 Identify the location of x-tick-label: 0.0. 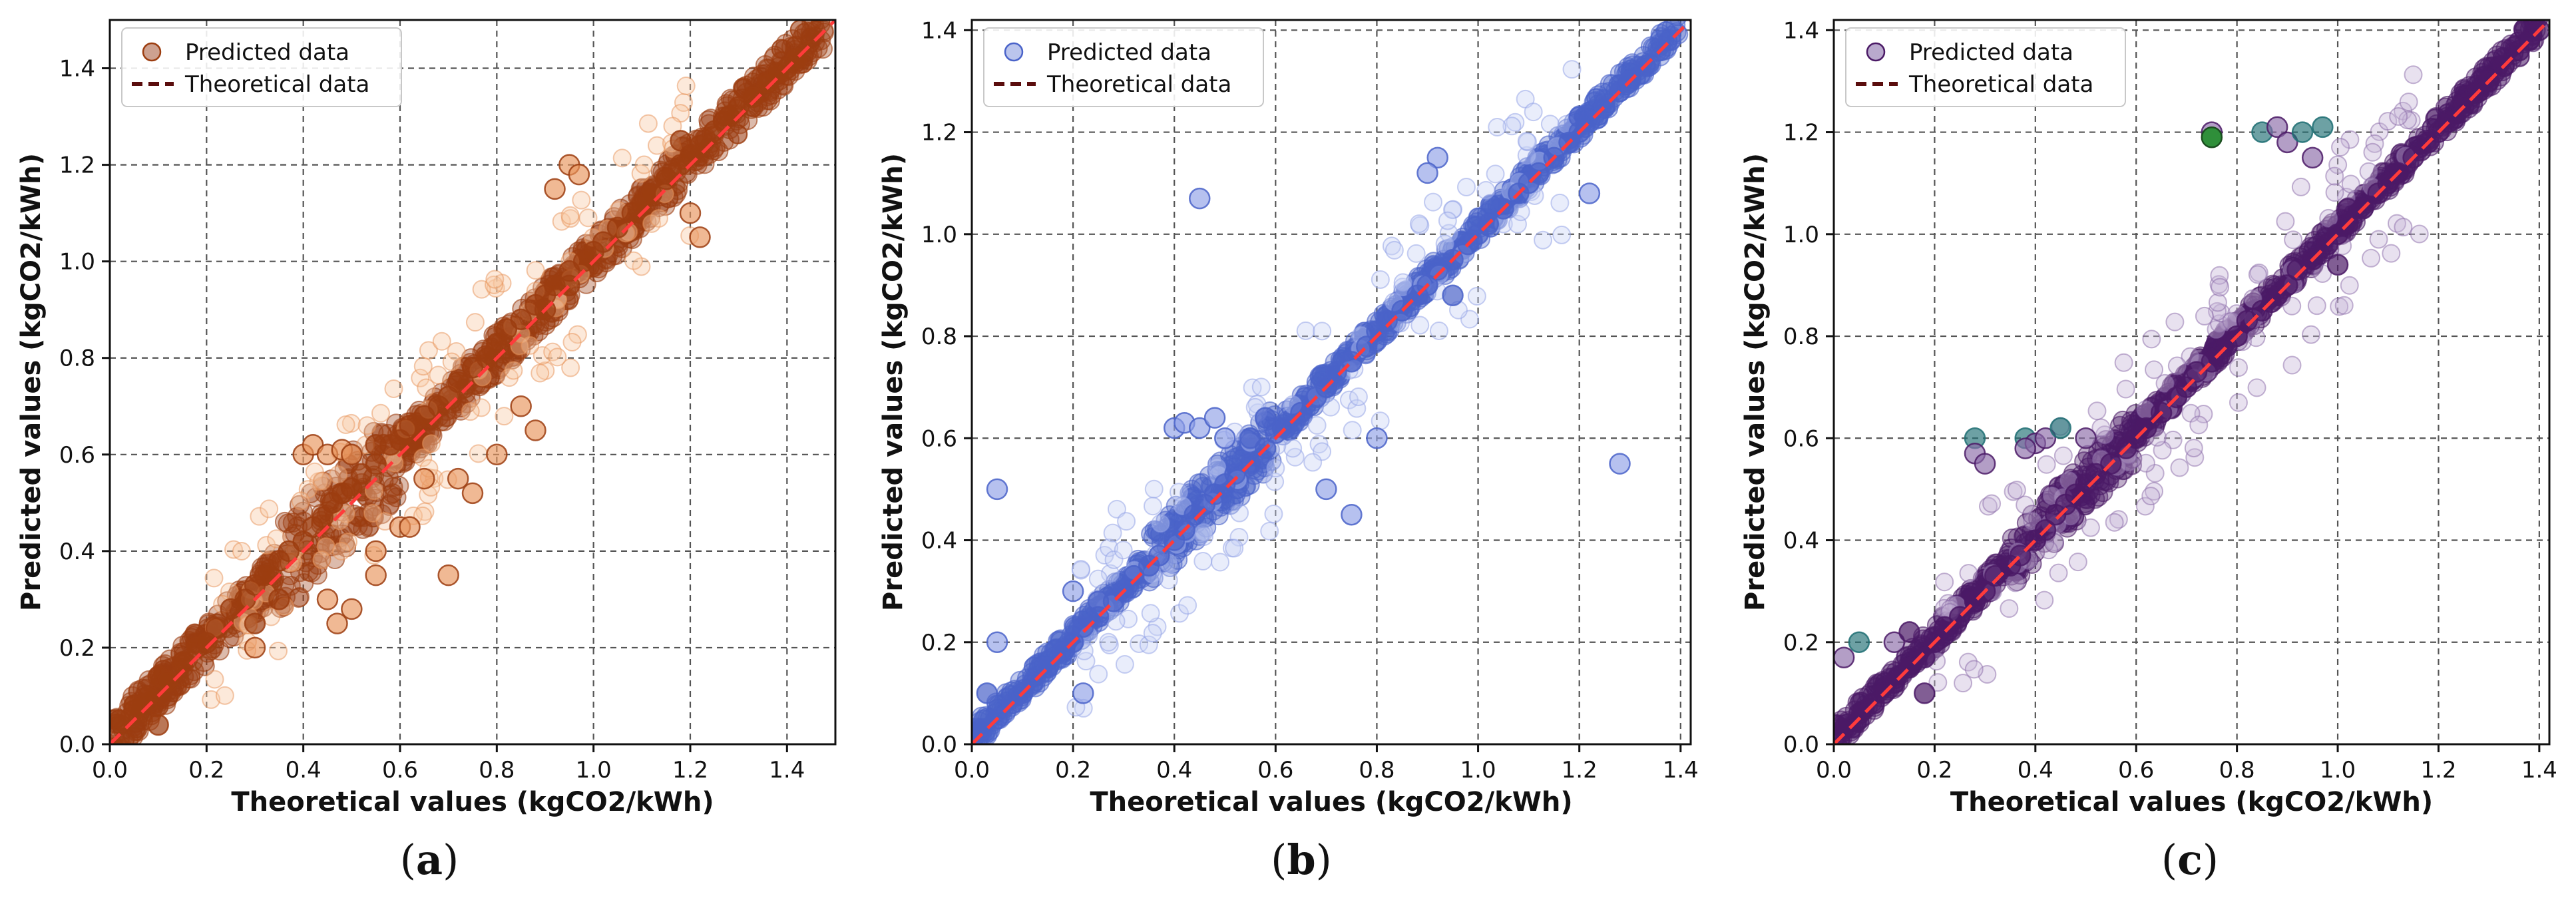
(972, 770).